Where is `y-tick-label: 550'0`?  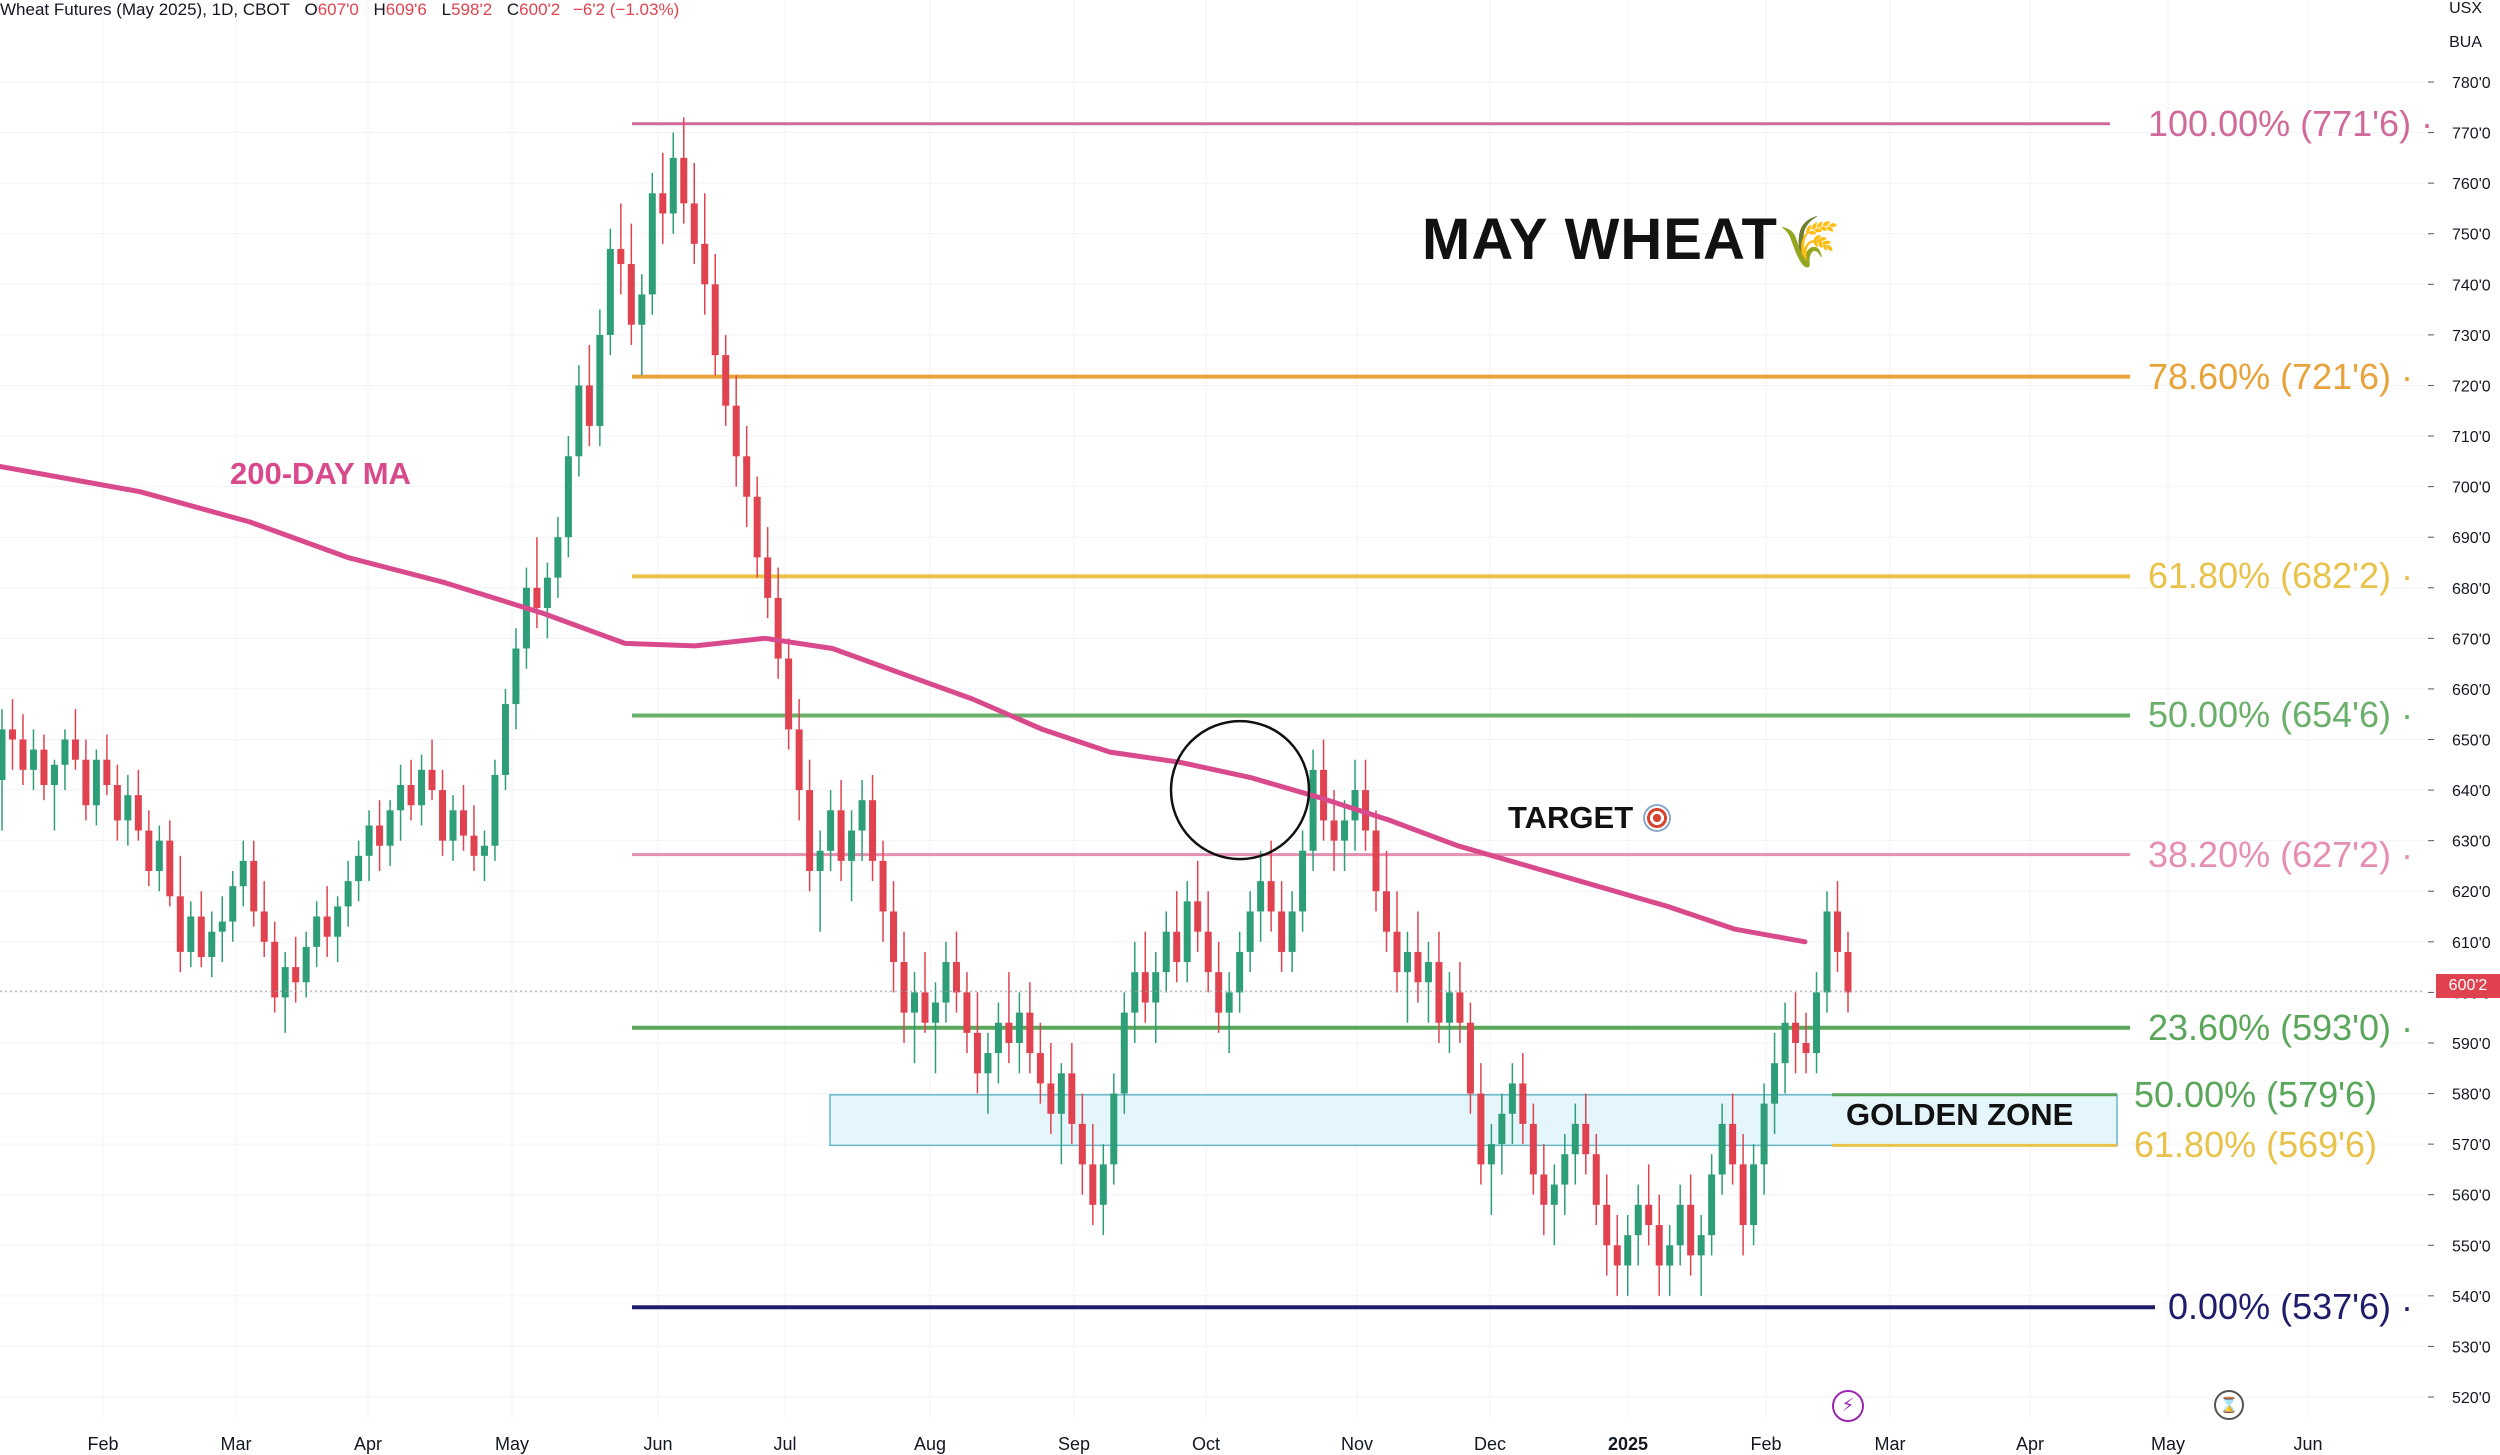
y-tick-label: 550'0 is located at coordinates (2471, 1246).